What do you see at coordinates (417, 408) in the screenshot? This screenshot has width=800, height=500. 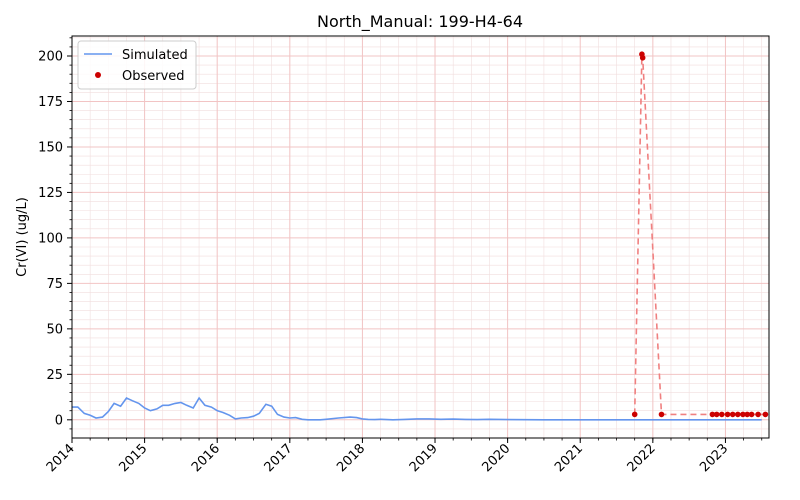 I see `simulated-series-line` at bounding box center [417, 408].